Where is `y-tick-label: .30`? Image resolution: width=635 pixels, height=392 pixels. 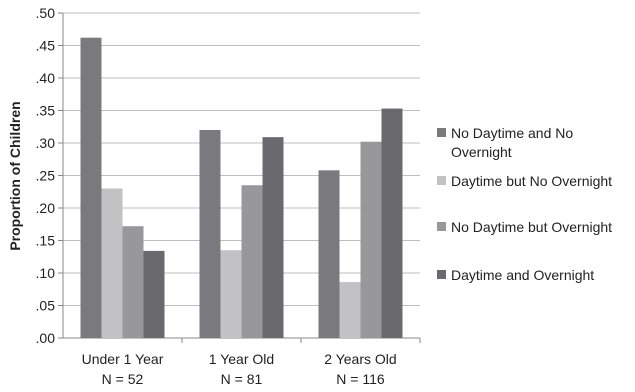 y-tick-label: .30 is located at coordinates (46, 143).